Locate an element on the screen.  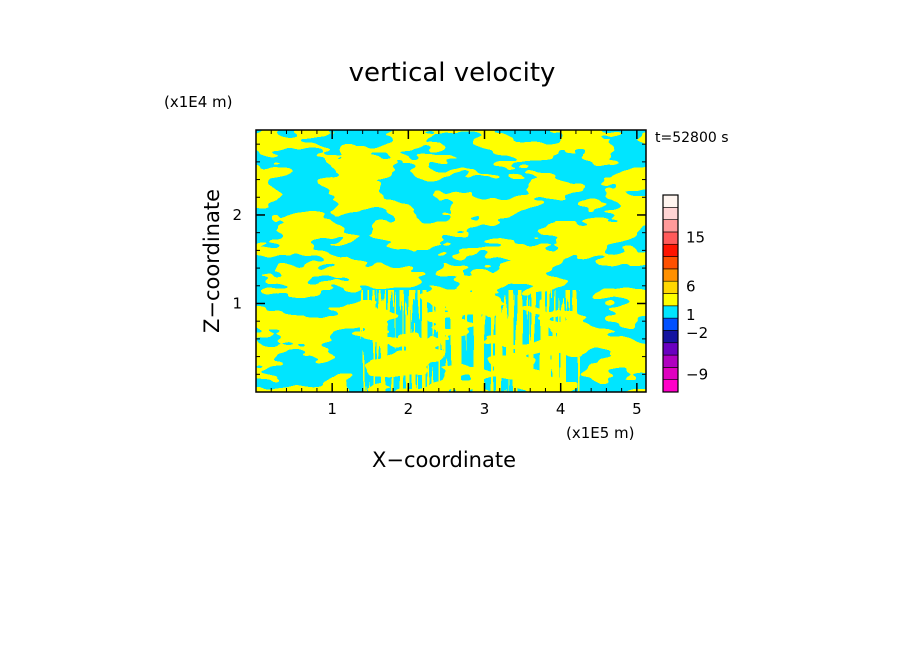
y-tick-label: 2 is located at coordinates (237, 215).